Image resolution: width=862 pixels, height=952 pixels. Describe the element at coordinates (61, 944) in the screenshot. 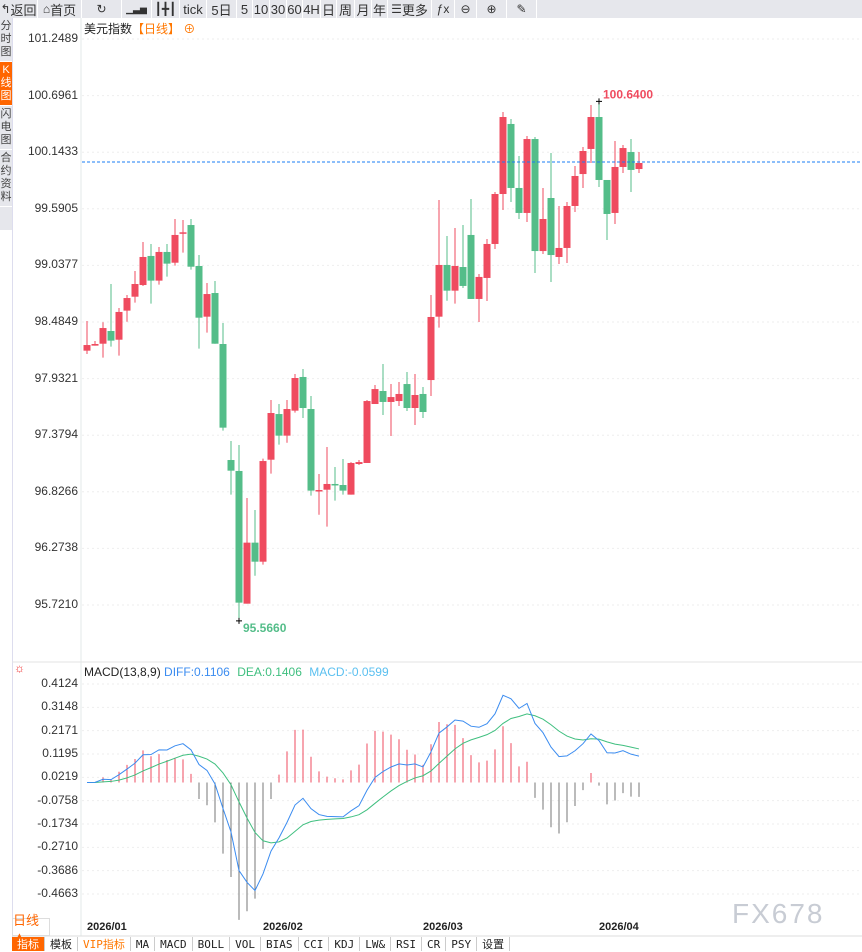

I see `indicator-tab-1: 模板` at that location.